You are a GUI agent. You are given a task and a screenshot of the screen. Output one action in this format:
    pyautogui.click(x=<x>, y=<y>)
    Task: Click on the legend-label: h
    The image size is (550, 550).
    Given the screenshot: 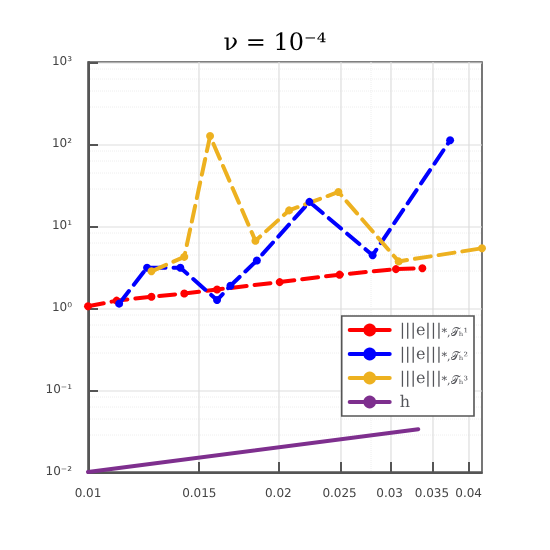 What is the action you would take?
    pyautogui.click(x=405, y=402)
    